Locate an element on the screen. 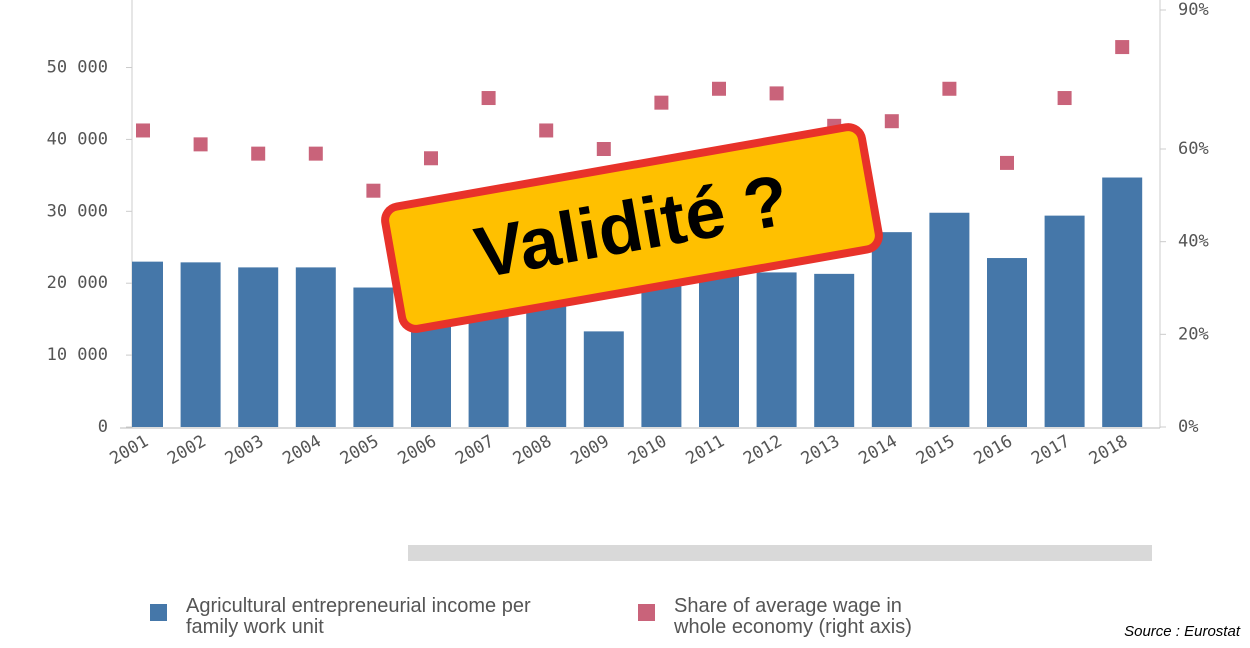 The height and width of the screenshot is (648, 1250). x-tick-label: 2012 is located at coordinates (762, 450).